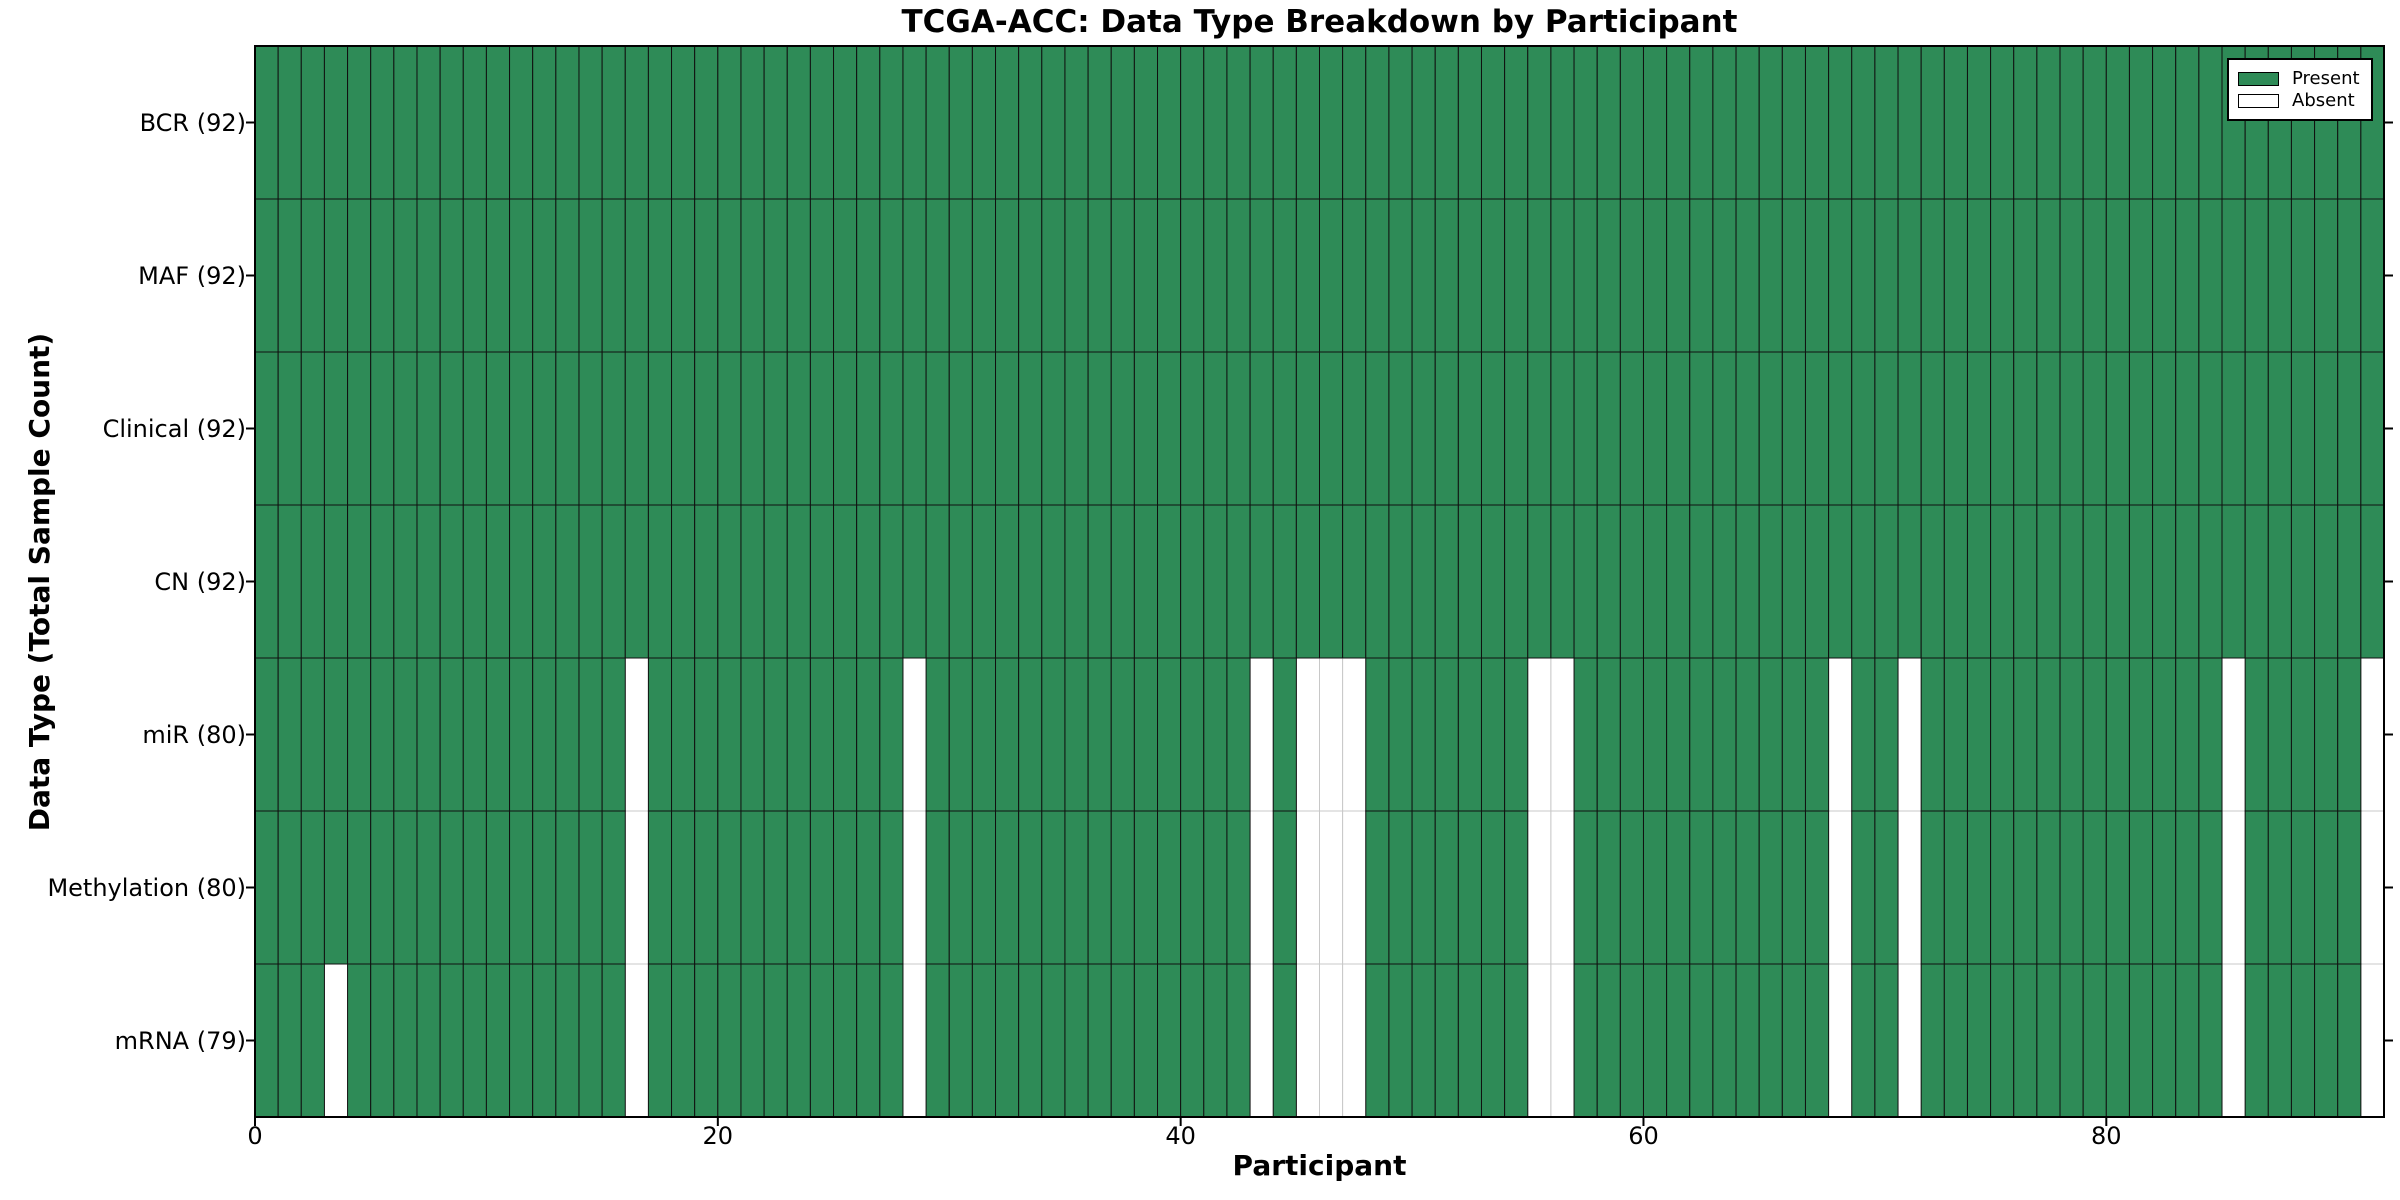  I want to click on x-tick-label: 40, so click(1180, 1136).